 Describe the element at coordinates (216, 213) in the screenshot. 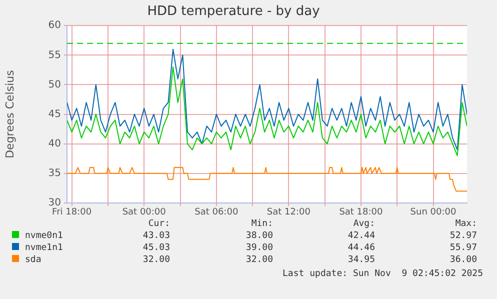

I see `x-tick-label: Sat 06:00` at that location.